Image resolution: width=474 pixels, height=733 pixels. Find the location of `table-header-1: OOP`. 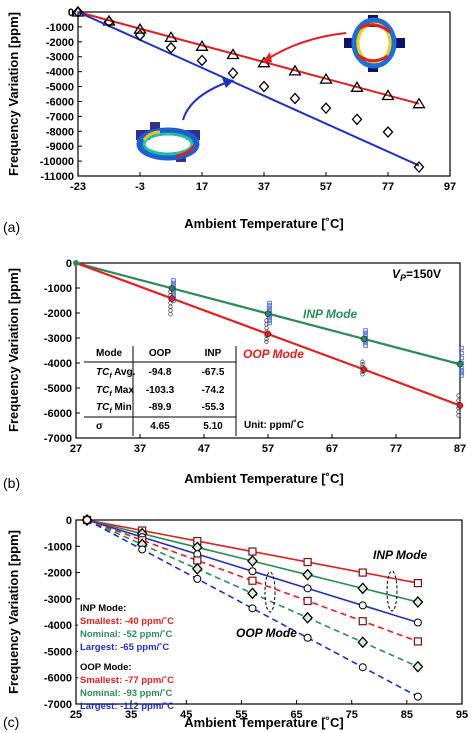

table-header-1: OOP is located at coordinates (160, 353).